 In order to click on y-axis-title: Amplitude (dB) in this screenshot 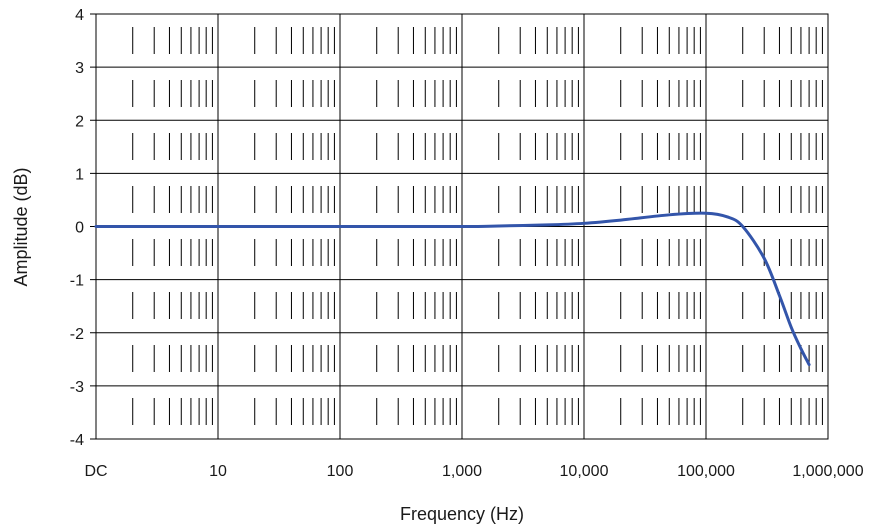, I will do `click(21, 226)`.